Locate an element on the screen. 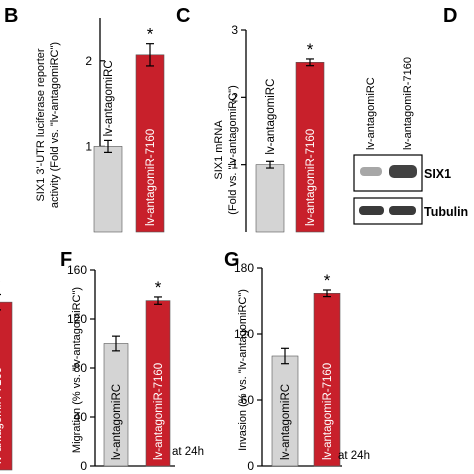 This screenshot has height=474, width=474. bar-chart-e-partial: * lv-antagomiR-7160 is located at coordinates (6, 373).